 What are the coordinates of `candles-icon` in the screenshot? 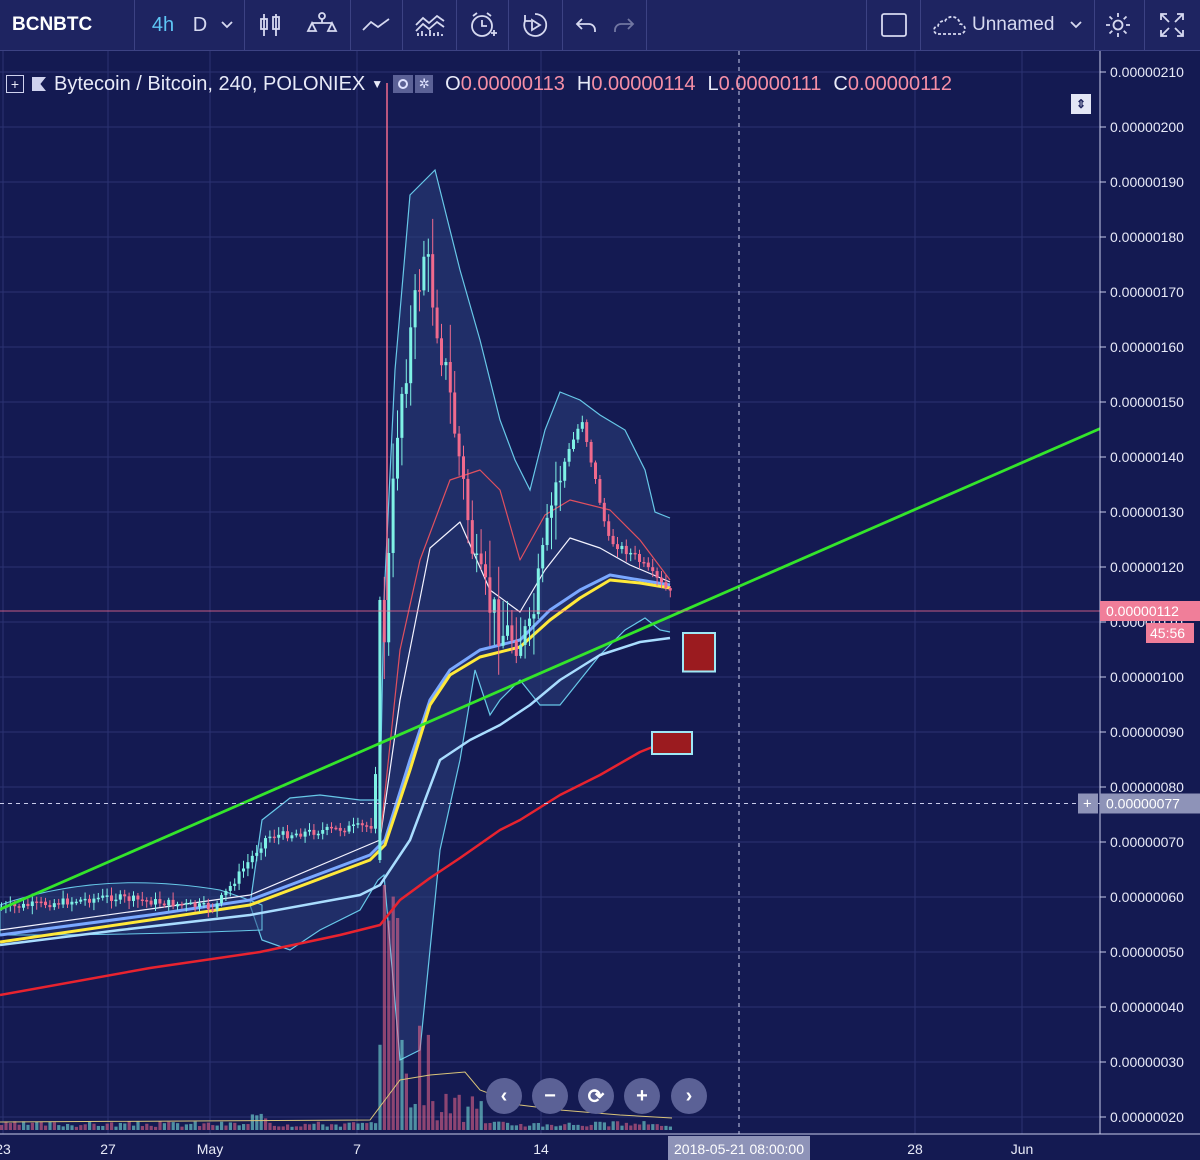 It's located at (270, 25).